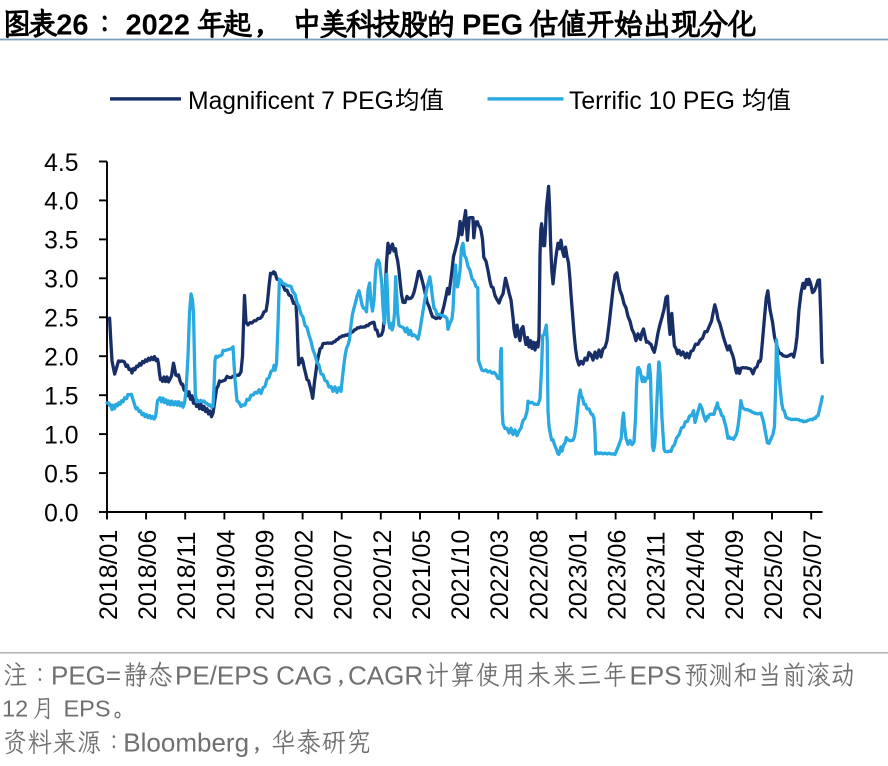 Image resolution: width=888 pixels, height=766 pixels. I want to click on svg-text: 1.0, so click(61, 435).